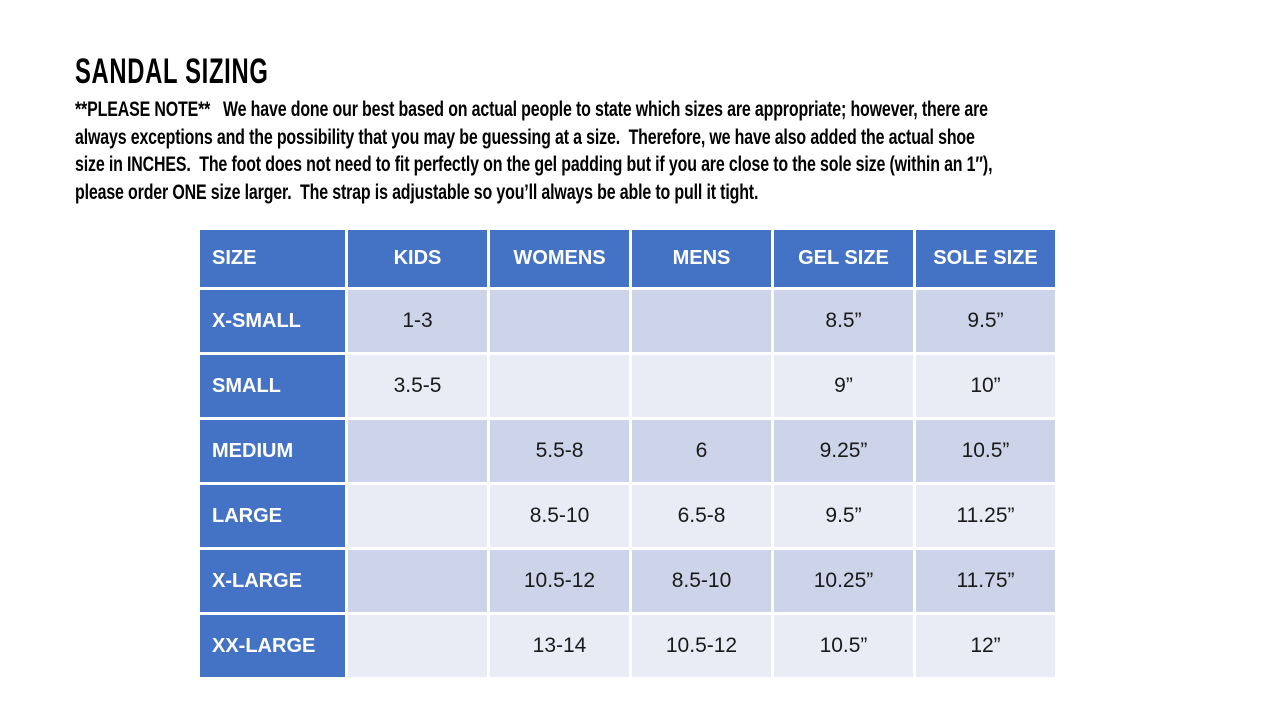 Image resolution: width=1280 pixels, height=720 pixels. I want to click on row-header: X-SMALL, so click(272, 321).